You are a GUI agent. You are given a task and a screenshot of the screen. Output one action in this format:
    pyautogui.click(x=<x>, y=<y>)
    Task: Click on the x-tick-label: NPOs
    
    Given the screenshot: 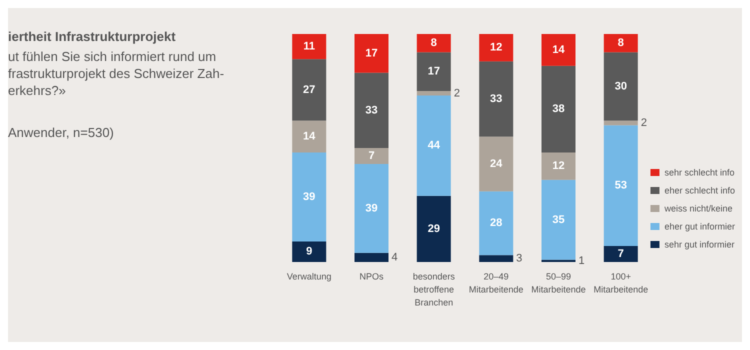 What is the action you would take?
    pyautogui.click(x=371, y=277)
    